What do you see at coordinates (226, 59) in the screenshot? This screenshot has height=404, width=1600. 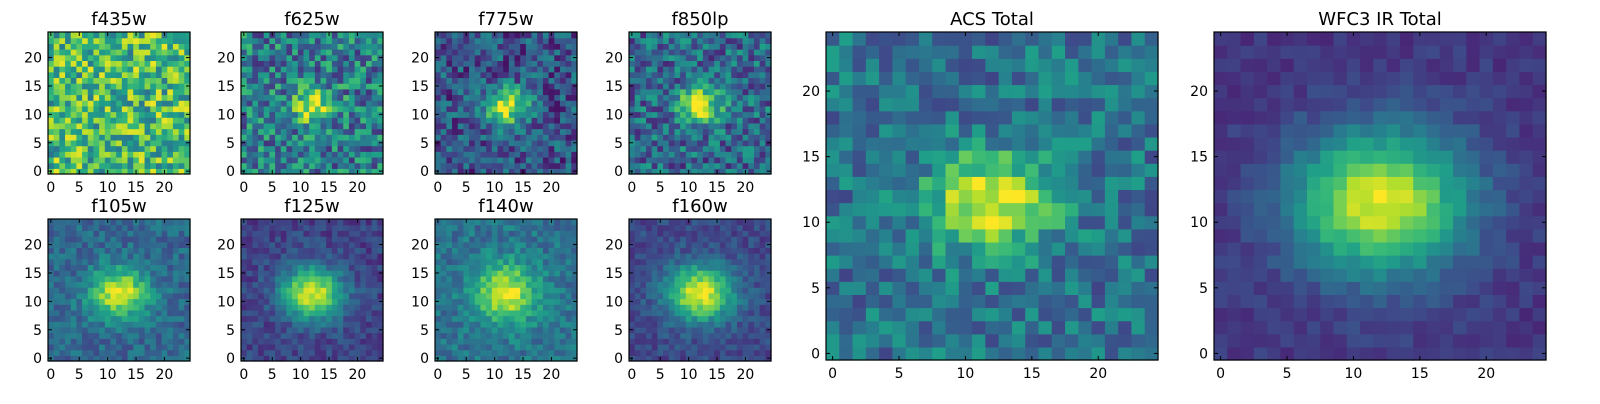 I see `y-tick-label: 20` at bounding box center [226, 59].